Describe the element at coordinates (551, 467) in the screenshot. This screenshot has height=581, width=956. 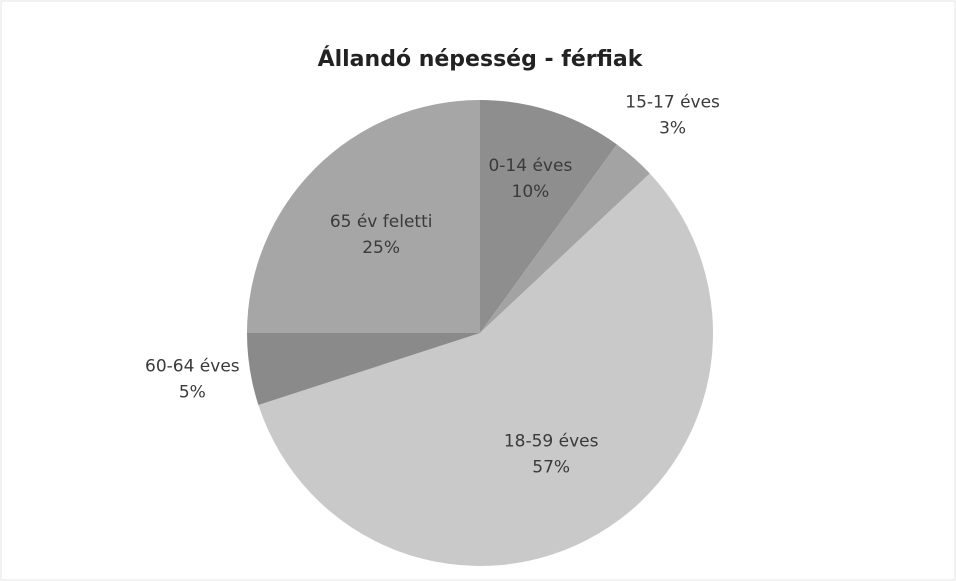
I see `slice-value-label: 57%` at that location.